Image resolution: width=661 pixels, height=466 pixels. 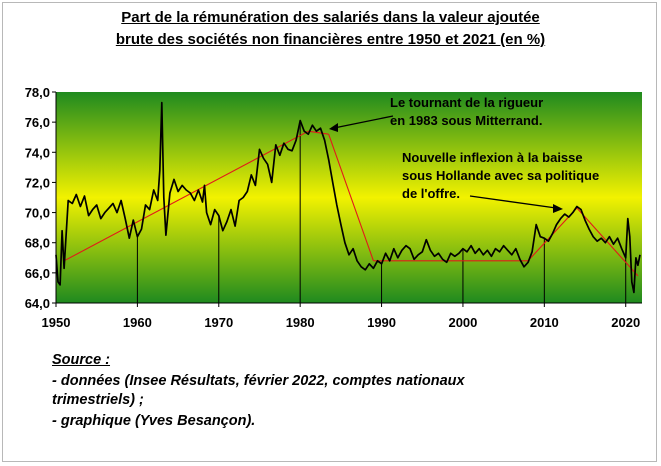 What do you see at coordinates (558, 208) in the screenshot?
I see `annotation-hollande-arrowhead` at bounding box center [558, 208].